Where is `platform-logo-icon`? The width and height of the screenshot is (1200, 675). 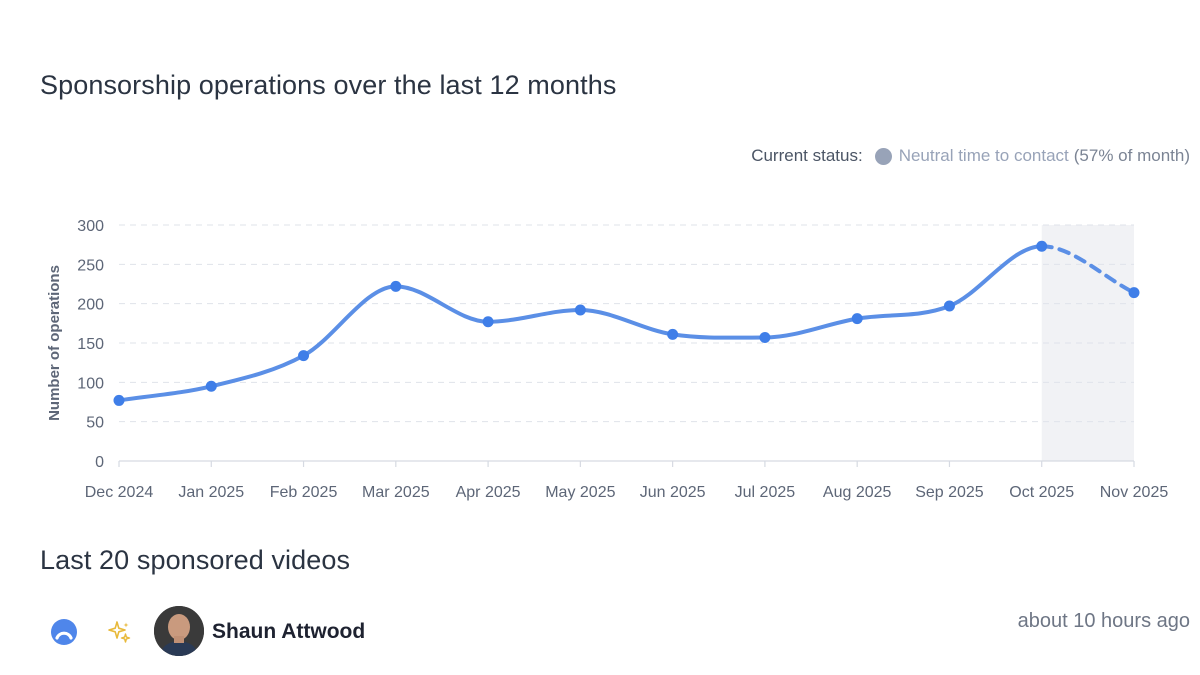 platform-logo-icon is located at coordinates (64, 632).